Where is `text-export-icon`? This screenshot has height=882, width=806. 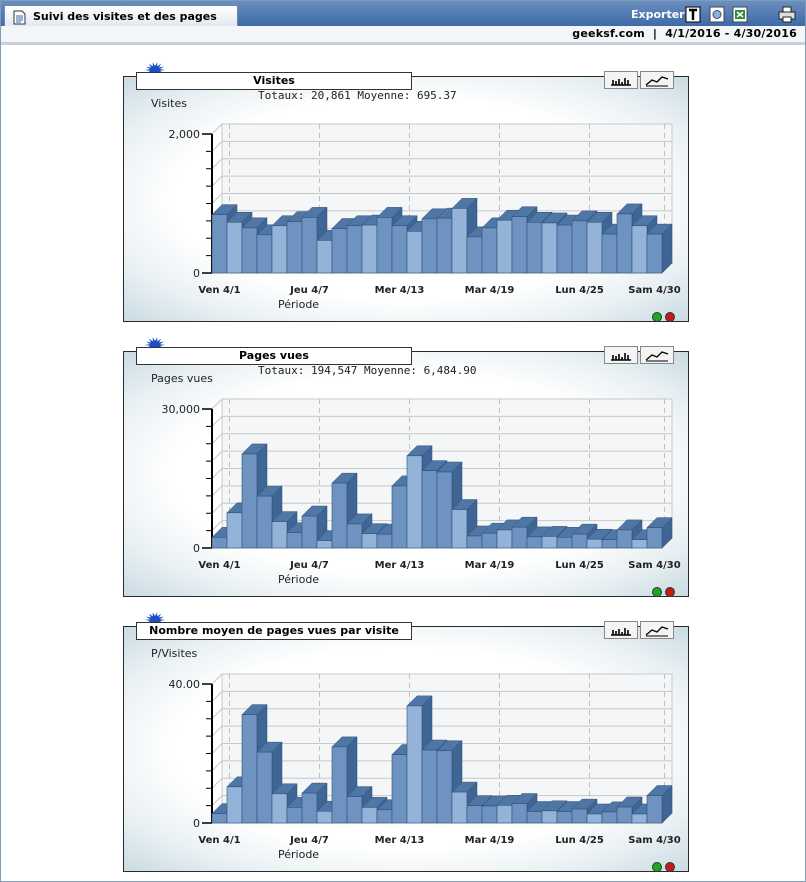
text-export-icon is located at coordinates (693, 14).